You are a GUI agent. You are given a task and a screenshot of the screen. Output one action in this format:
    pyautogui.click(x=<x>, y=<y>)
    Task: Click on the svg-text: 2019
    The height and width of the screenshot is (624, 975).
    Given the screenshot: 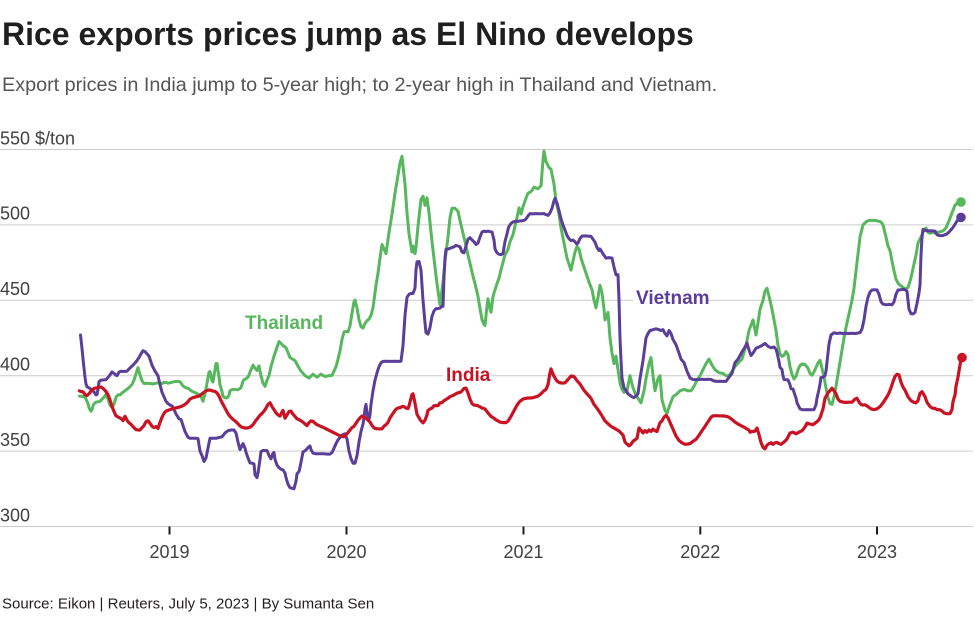 What is the action you would take?
    pyautogui.click(x=169, y=552)
    